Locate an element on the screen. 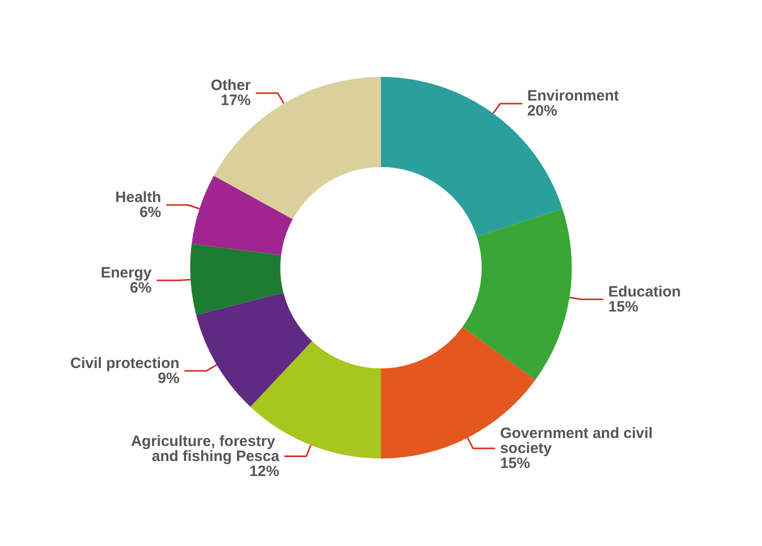 This screenshot has width=762, height=546. slice-label: Environment is located at coordinates (573, 96).